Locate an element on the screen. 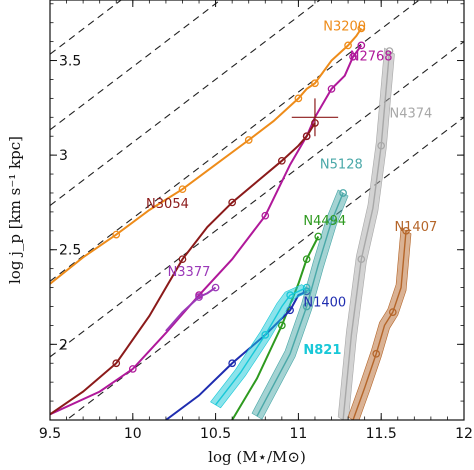 The width and height of the screenshot is (474, 470). series-label-n4374: N4374 is located at coordinates (410, 113).